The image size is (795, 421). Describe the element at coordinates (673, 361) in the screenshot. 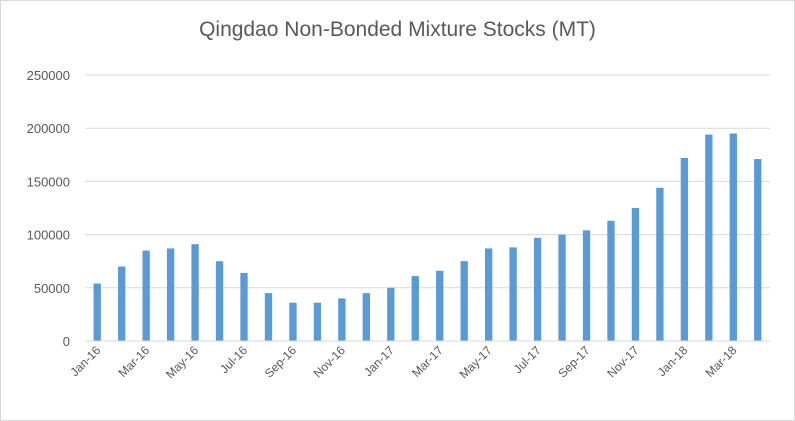

I see `x-tick-label: Jan-18` at that location.